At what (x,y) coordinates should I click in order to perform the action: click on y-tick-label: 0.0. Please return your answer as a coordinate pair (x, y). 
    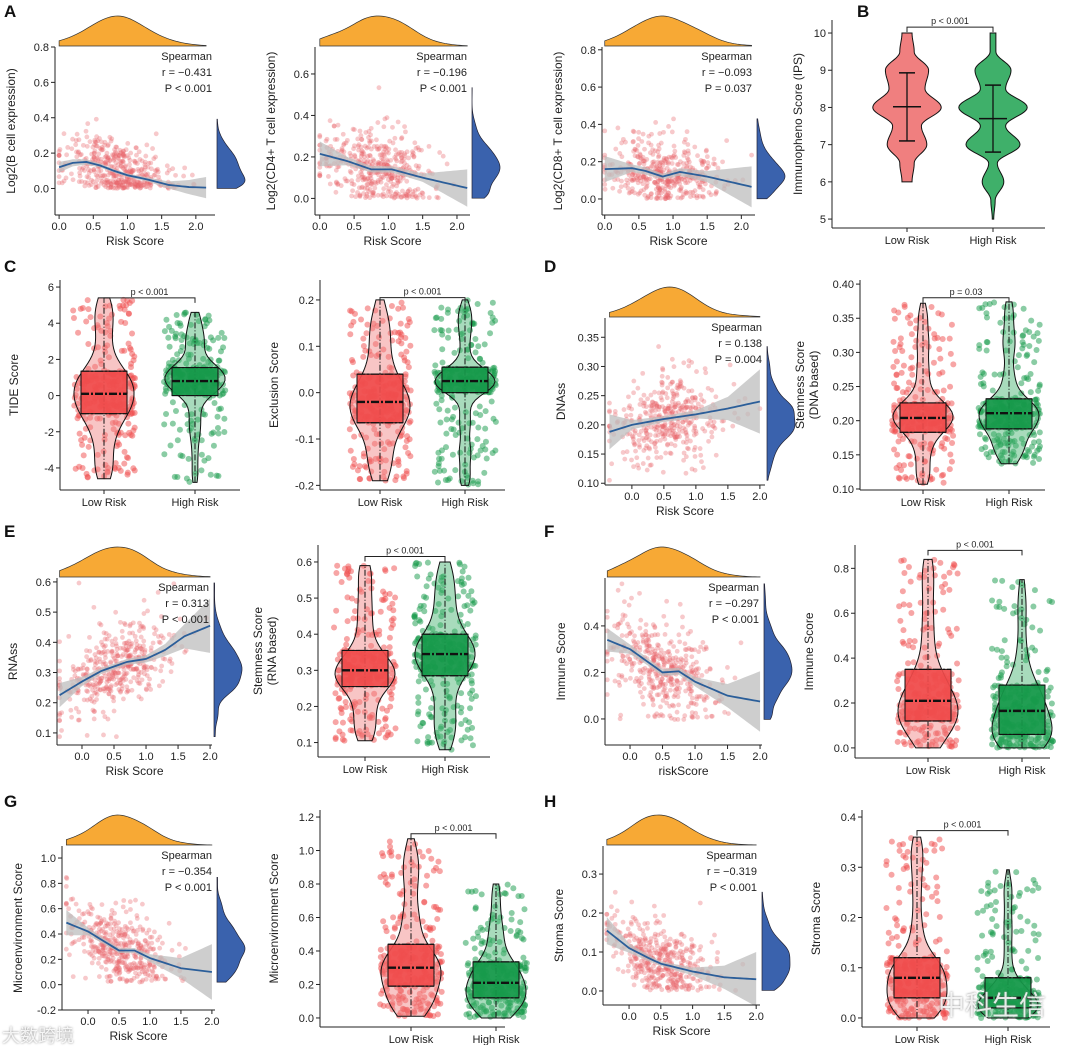
    Looking at the image, I should click on (306, 394).